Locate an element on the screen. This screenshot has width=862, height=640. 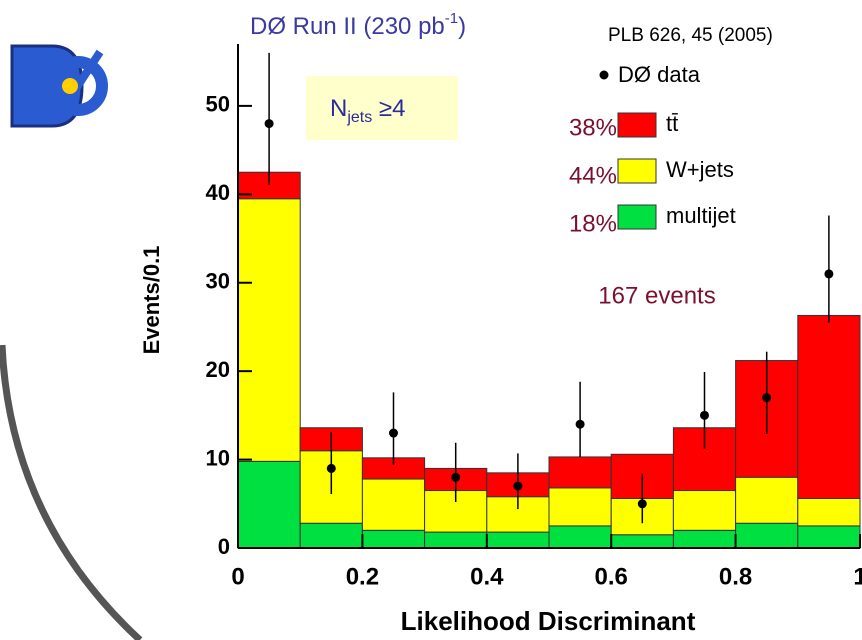
selection-box is located at coordinates (382, 108).